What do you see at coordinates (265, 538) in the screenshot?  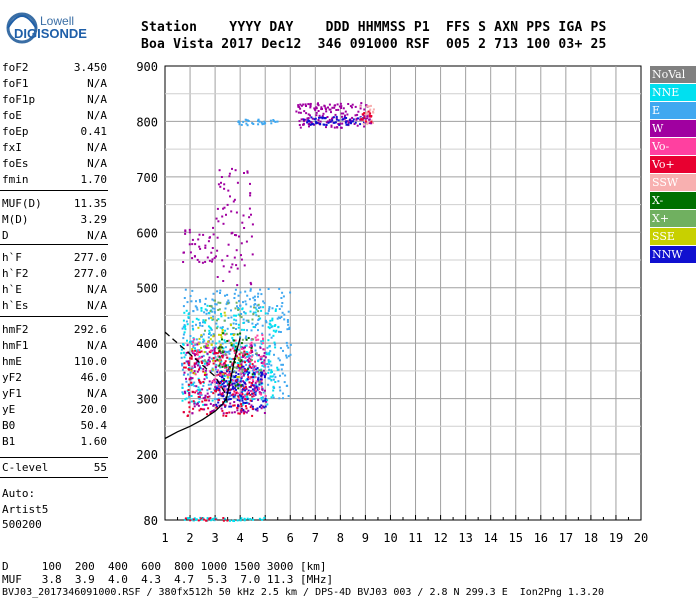 I see `x-tick-label: 5` at bounding box center [265, 538].